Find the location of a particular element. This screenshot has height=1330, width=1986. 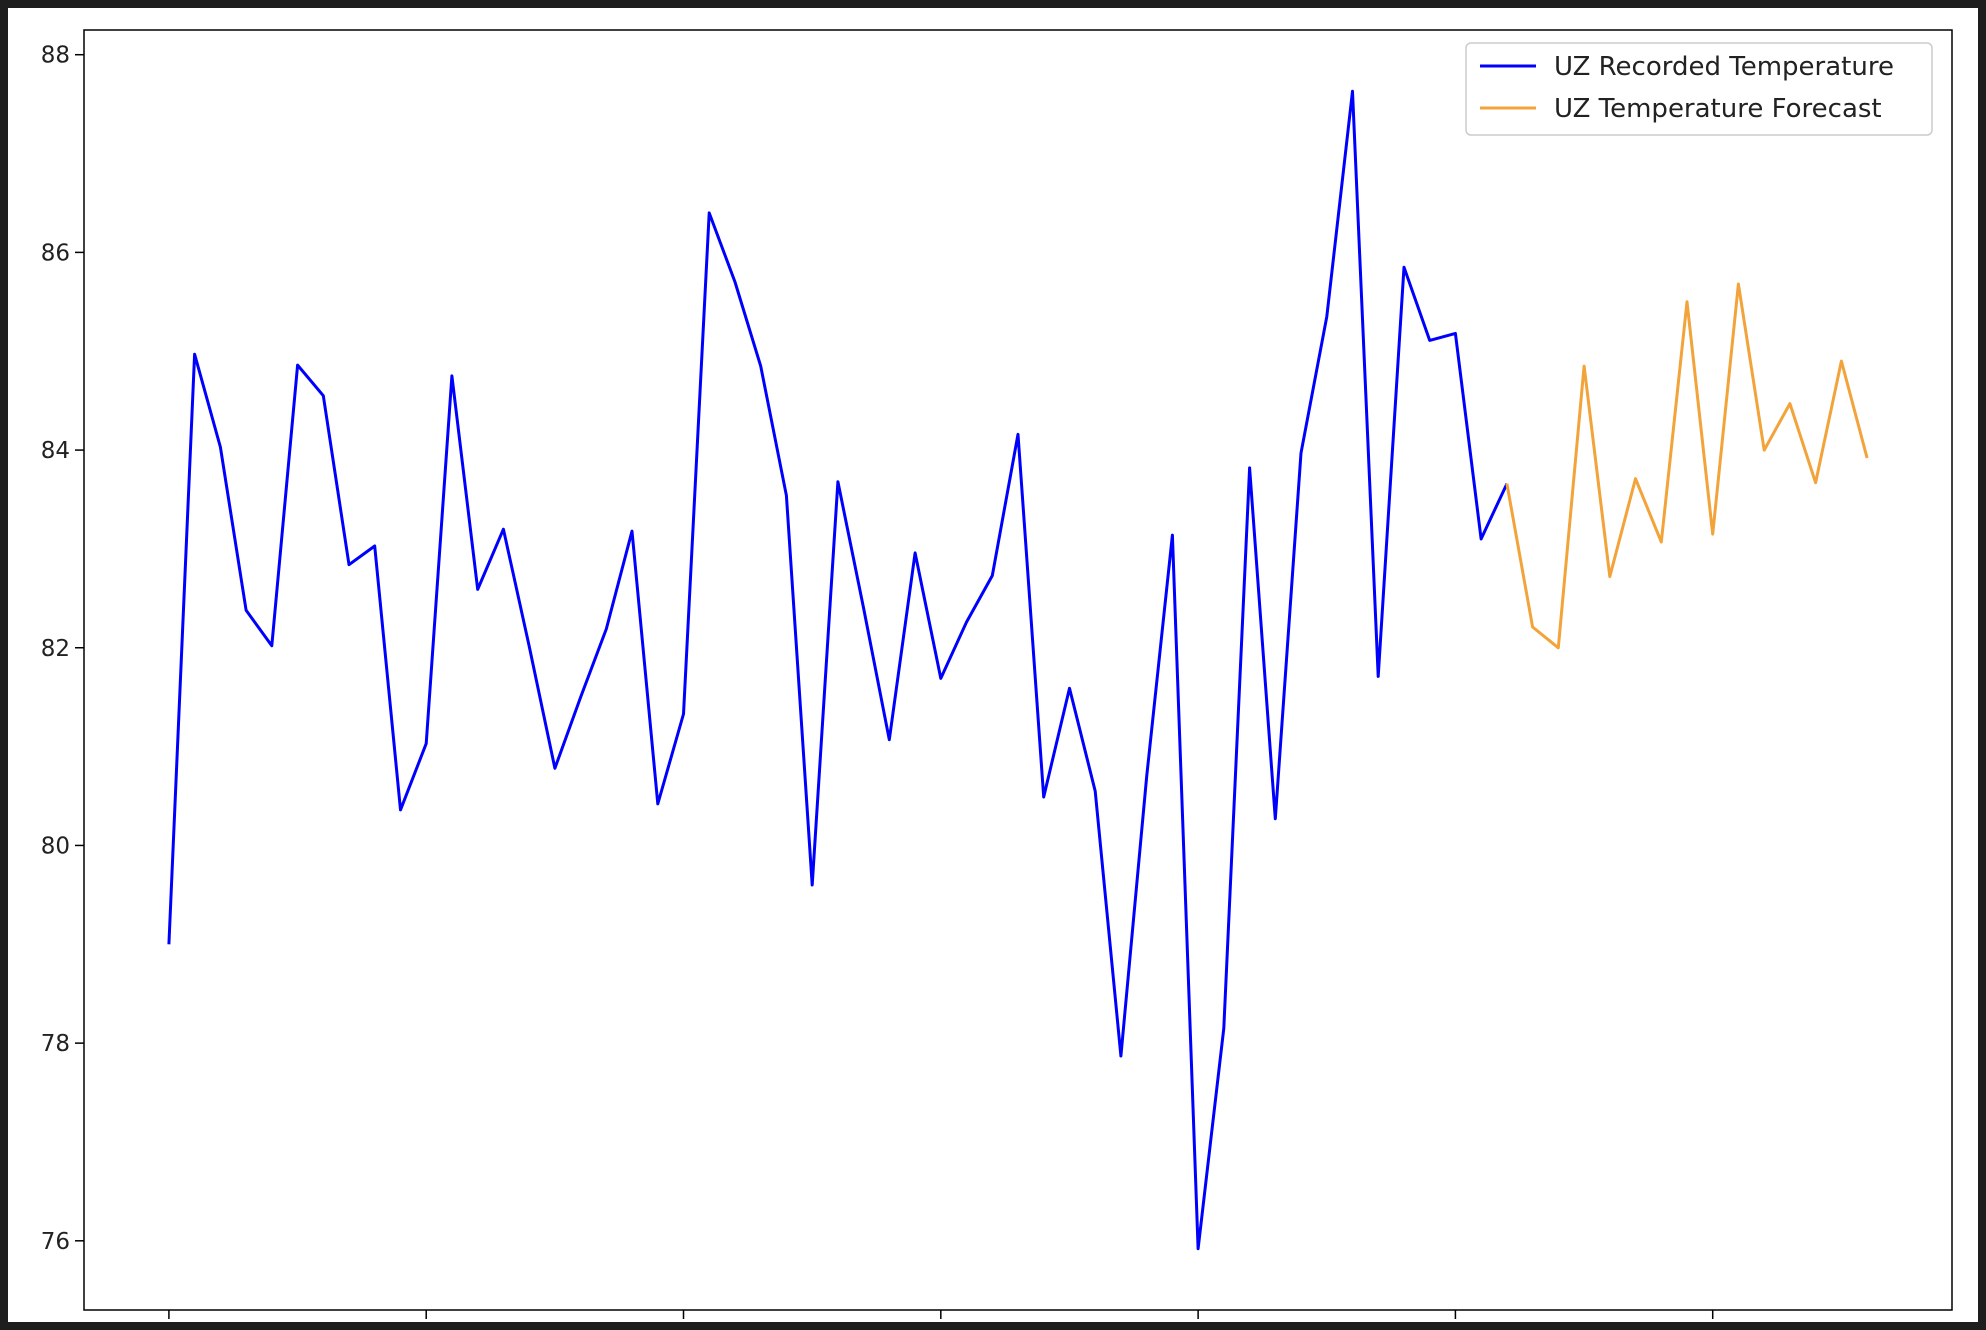

y-tick-label: 84 is located at coordinates (55, 451).